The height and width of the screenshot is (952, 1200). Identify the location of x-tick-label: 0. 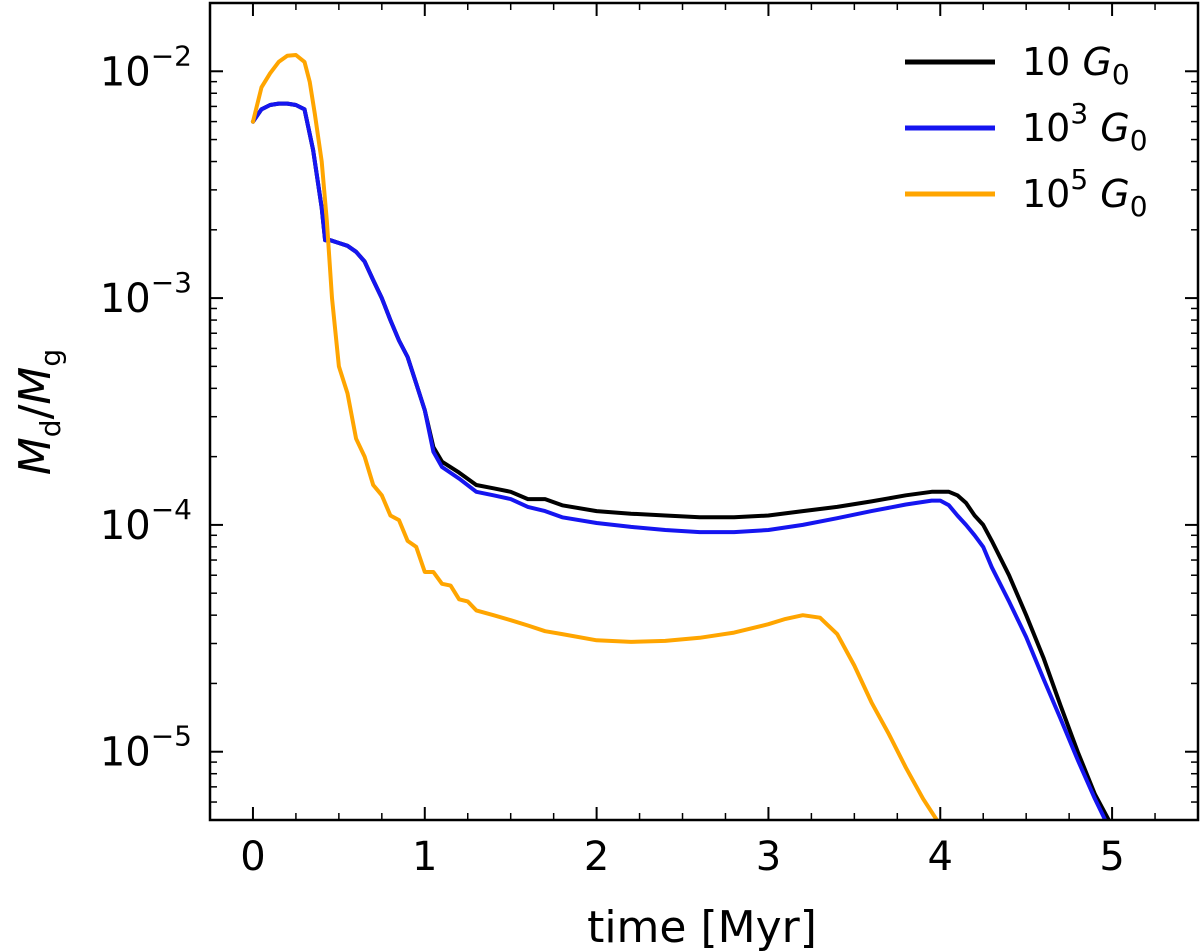
(252, 857).